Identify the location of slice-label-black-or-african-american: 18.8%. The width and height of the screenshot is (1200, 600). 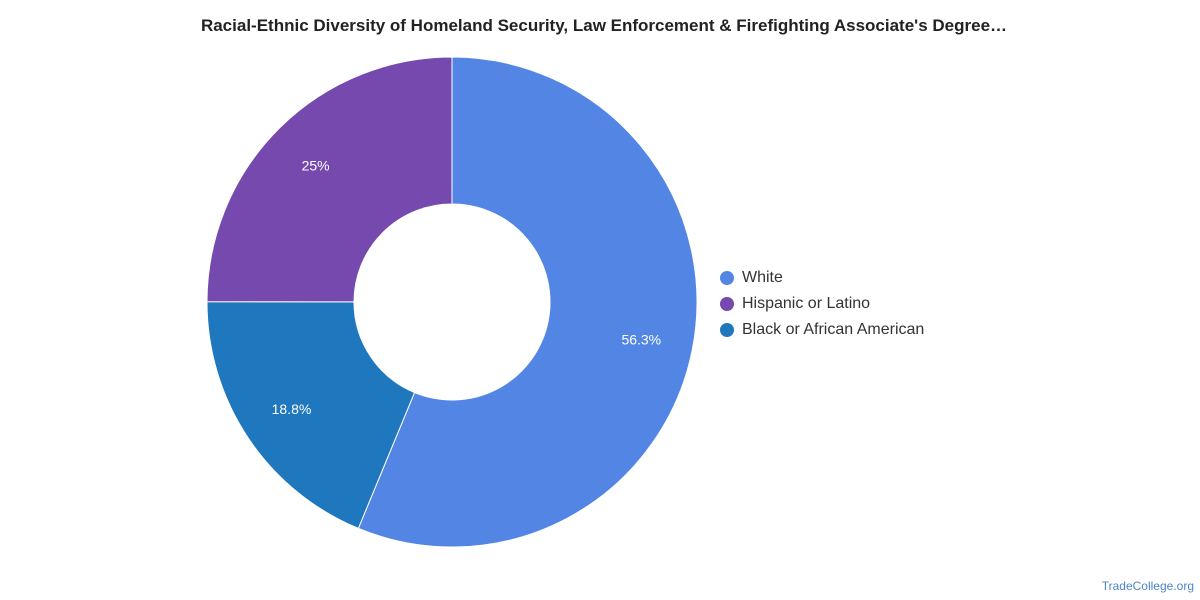
(292, 409).